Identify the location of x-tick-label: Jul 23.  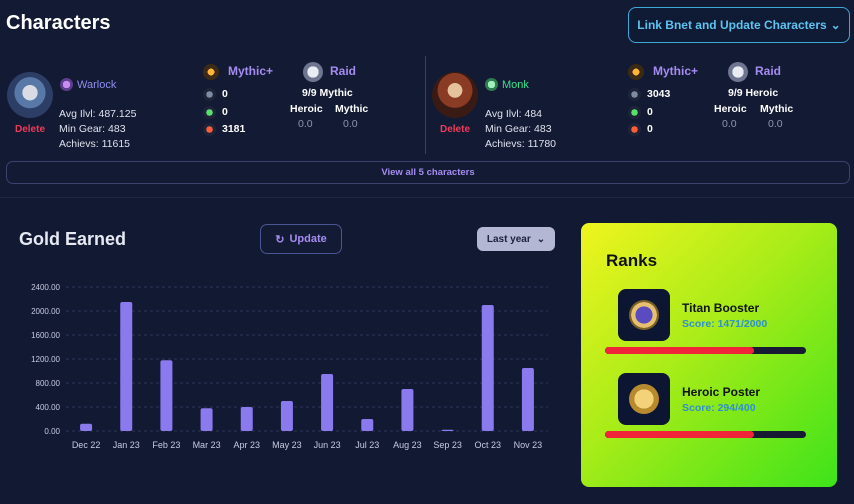
(367, 445).